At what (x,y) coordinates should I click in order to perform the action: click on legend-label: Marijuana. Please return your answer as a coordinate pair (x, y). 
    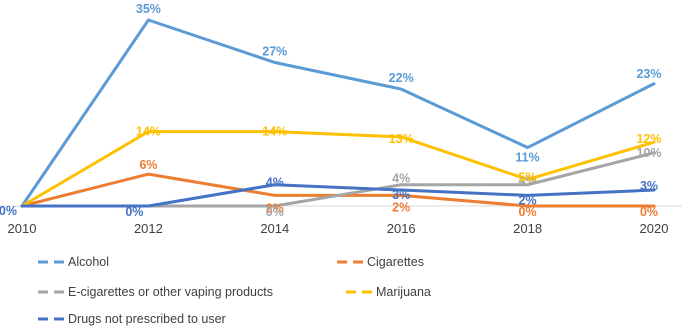
    Looking at the image, I should click on (403, 292).